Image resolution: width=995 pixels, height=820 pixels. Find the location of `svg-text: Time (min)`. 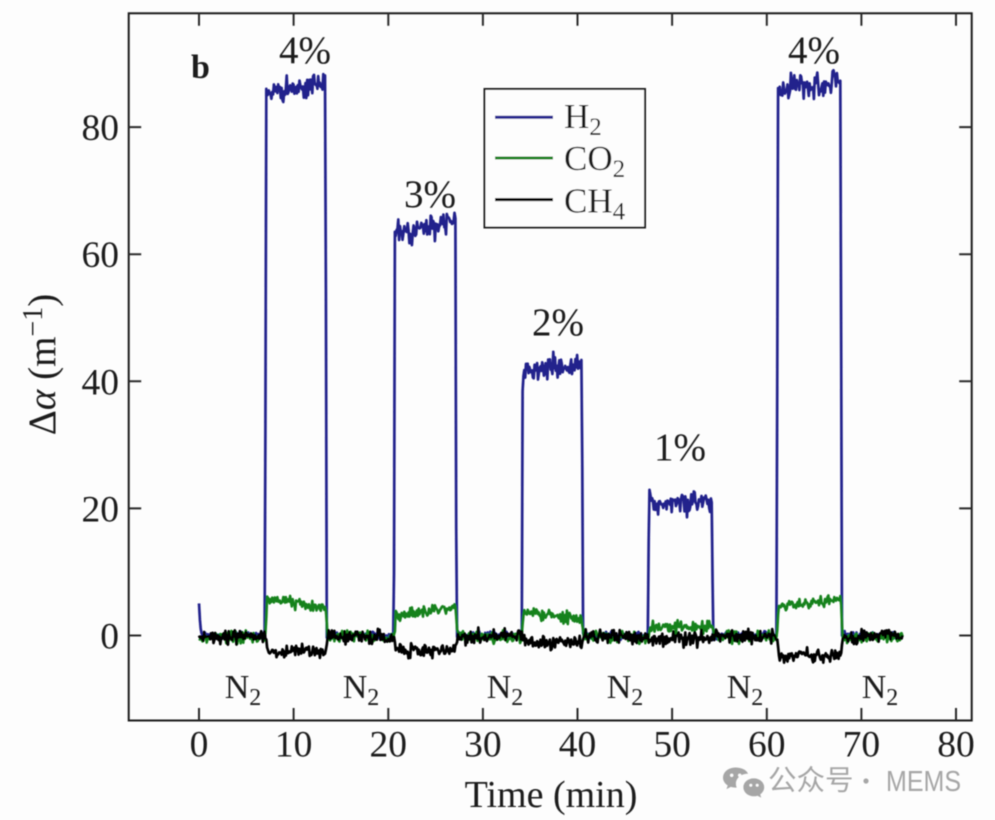

svg-text: Time (min) is located at coordinates (551, 795).